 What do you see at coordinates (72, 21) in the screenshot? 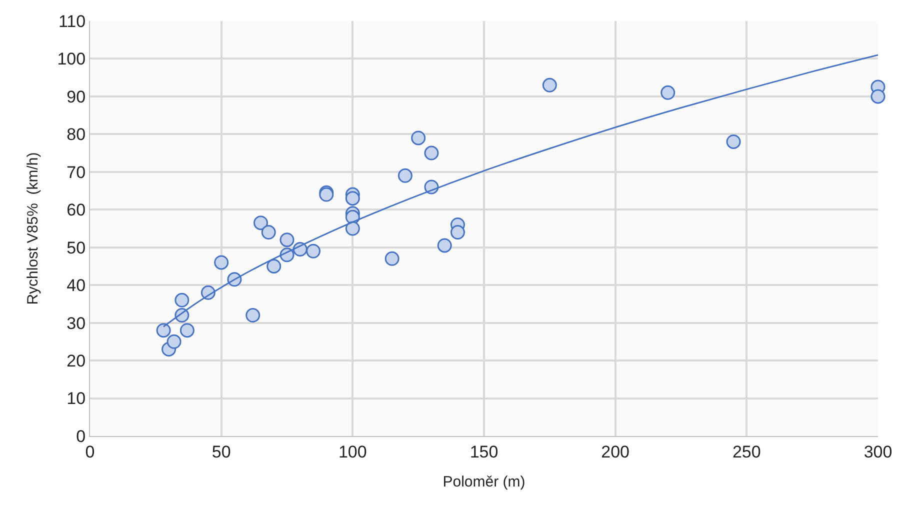
I see `y-tick-label: 110` at bounding box center [72, 21].